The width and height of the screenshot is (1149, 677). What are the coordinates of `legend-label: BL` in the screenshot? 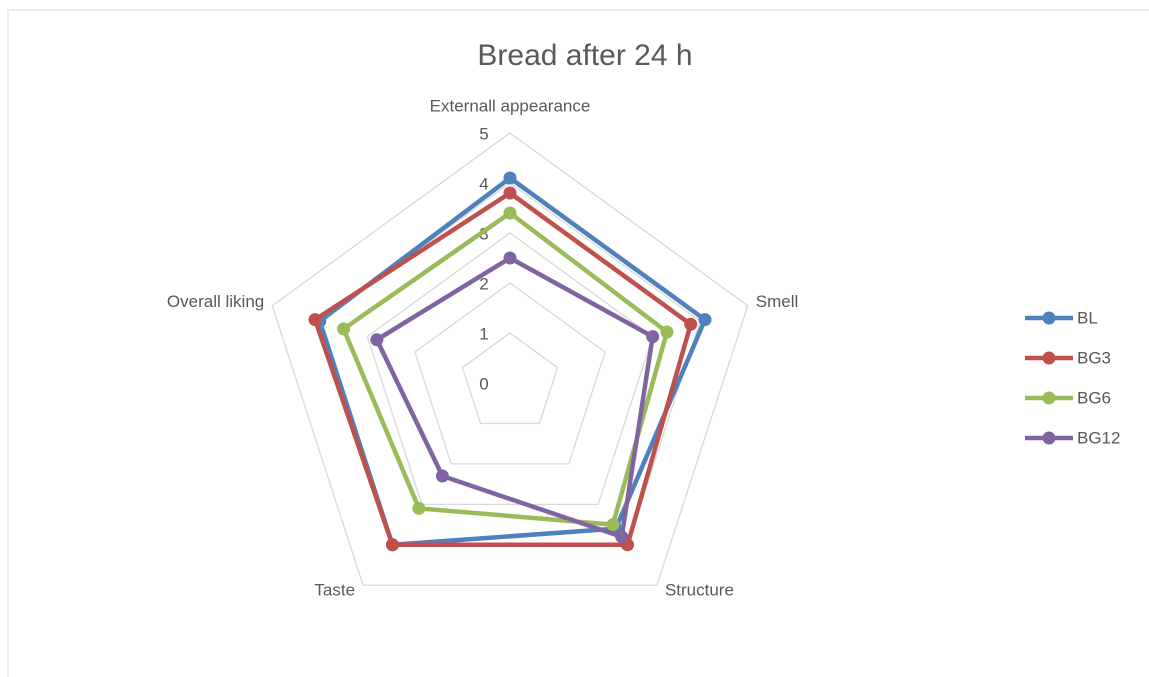 It's located at (1087, 317).